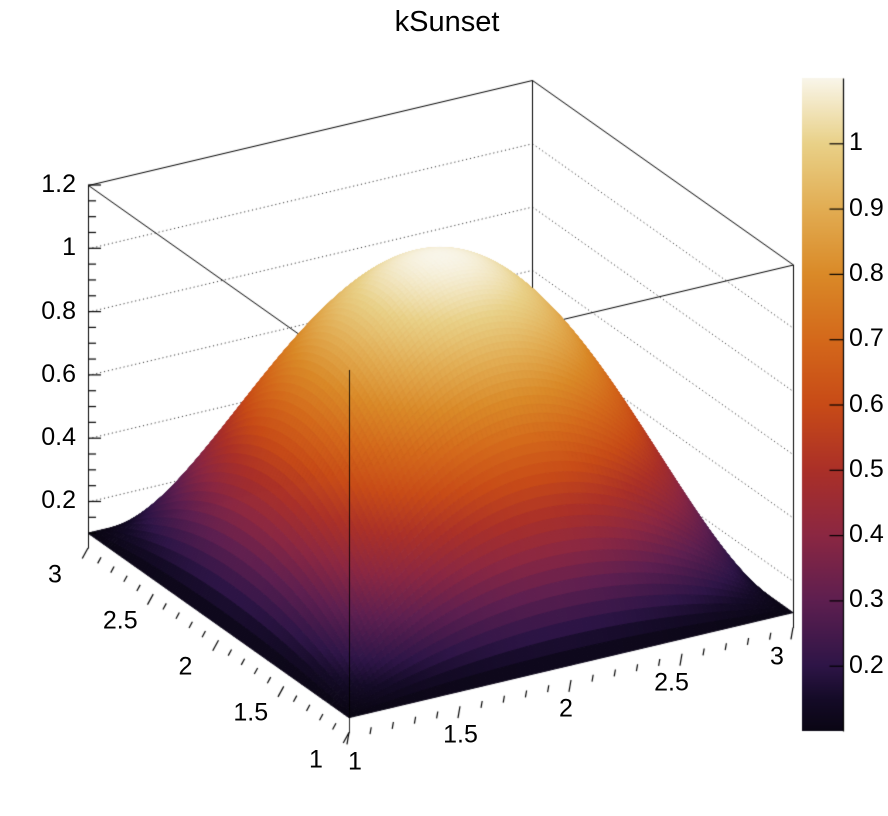 The height and width of the screenshot is (816, 888). I want to click on z-axis-tick-label: 1, so click(69, 247).